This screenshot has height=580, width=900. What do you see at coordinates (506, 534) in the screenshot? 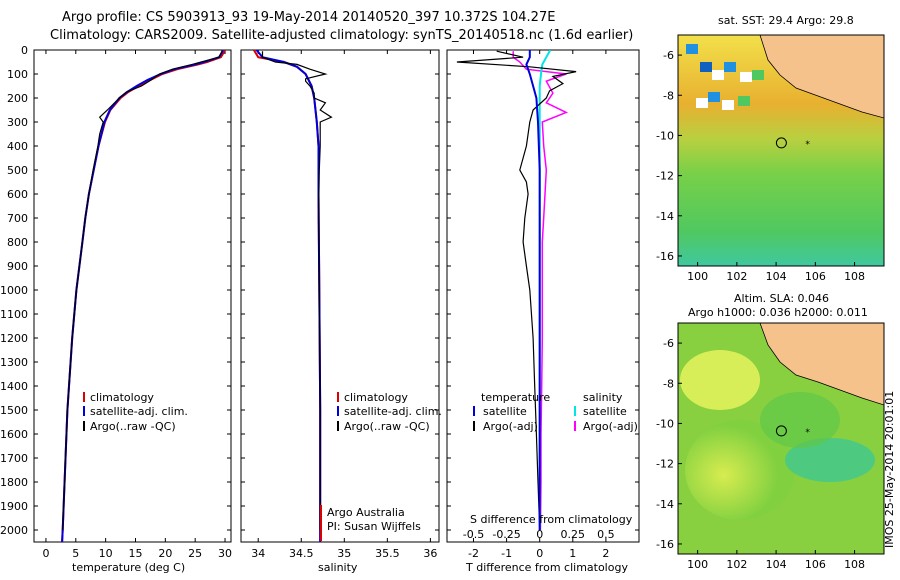
I see `s-diff-tick-label: -0.25` at bounding box center [506, 534].